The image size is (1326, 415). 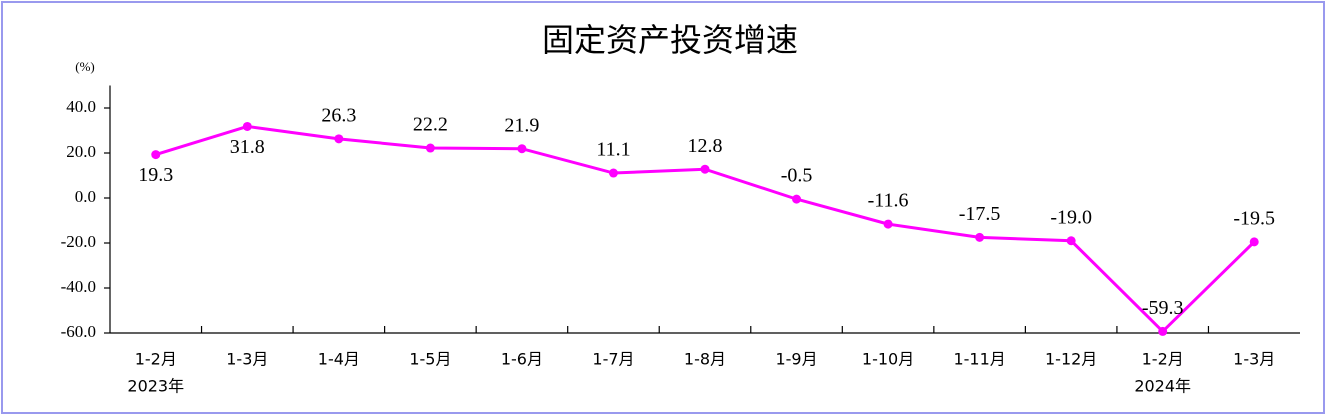 I want to click on data-label: -19.0, so click(x=1071, y=217).